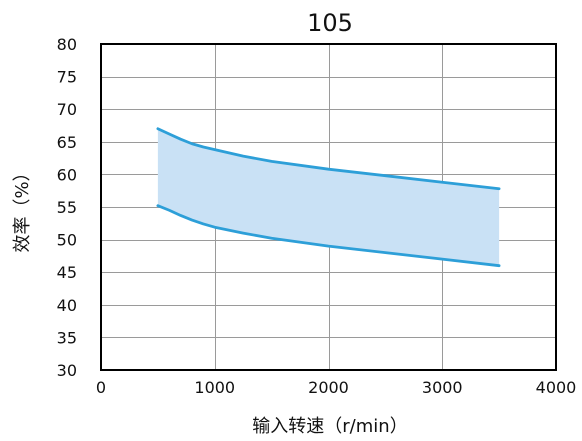  What do you see at coordinates (330, 23) in the screenshot?
I see `chart-title: 105` at bounding box center [330, 23].